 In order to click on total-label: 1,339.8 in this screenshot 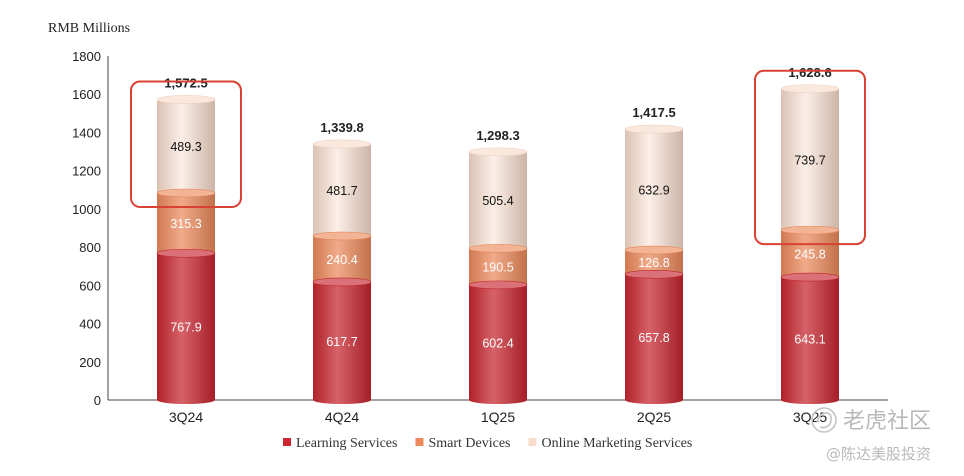, I will do `click(341, 127)`.